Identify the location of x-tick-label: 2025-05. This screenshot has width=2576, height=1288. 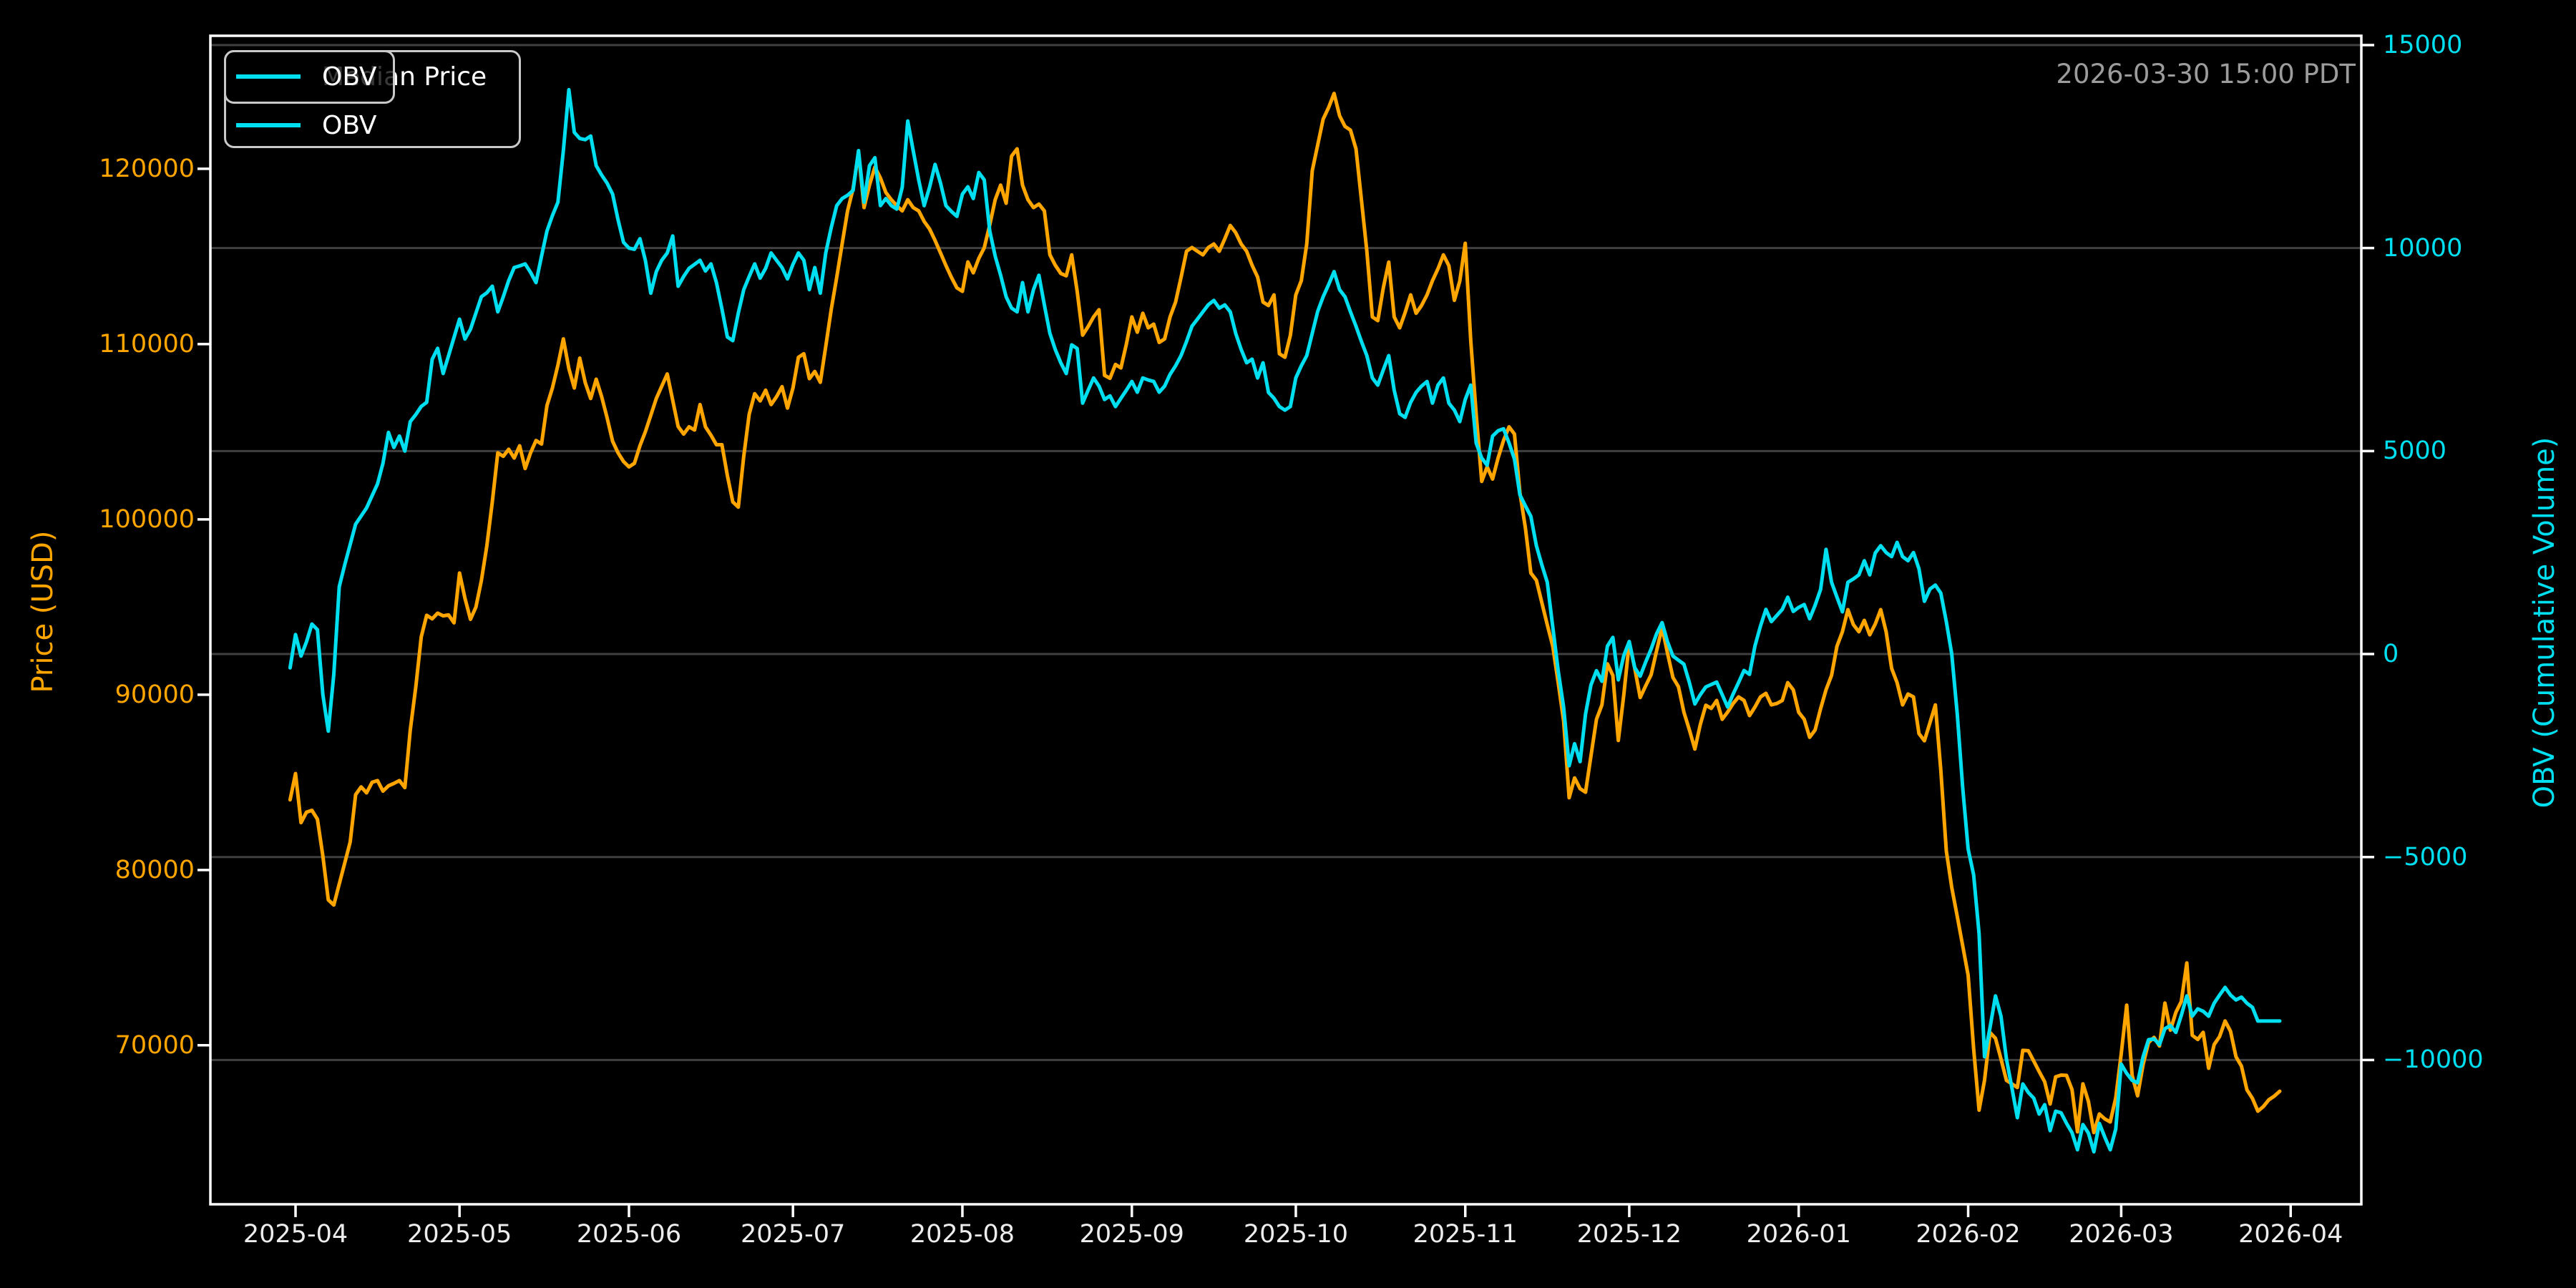
(460, 1234).